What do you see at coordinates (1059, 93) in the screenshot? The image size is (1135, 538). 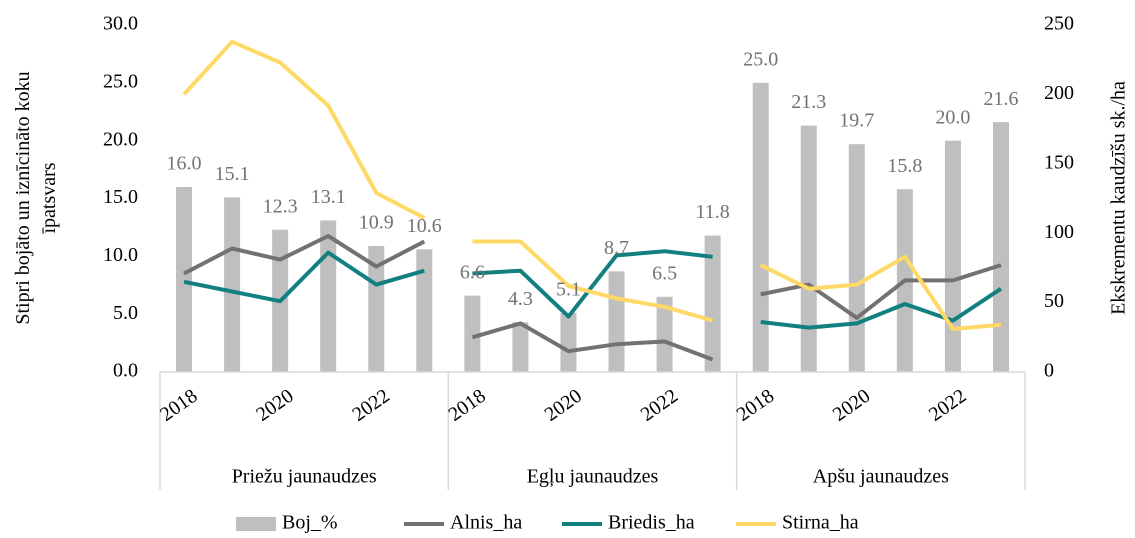 I see `y2-tick-label: 200` at bounding box center [1059, 93].